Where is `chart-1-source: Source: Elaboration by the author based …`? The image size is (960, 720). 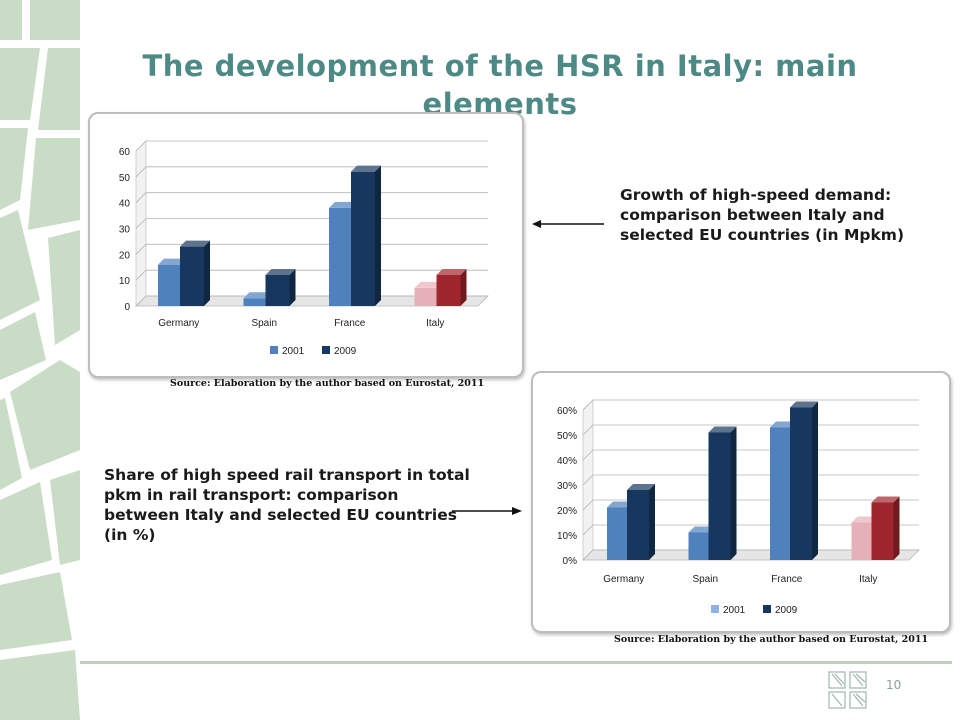
chart-1-source: Source: Elaboration by the author based … is located at coordinates (327, 383).